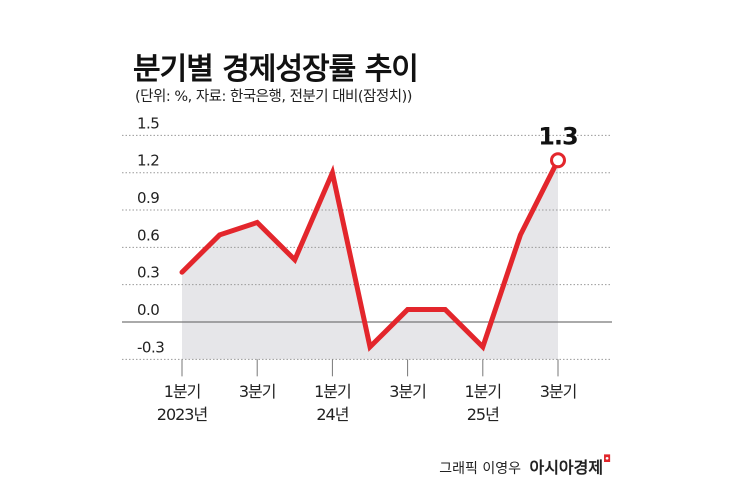  What do you see at coordinates (483, 414) in the screenshot?
I see `x-tick-label-year: 25년` at bounding box center [483, 414].